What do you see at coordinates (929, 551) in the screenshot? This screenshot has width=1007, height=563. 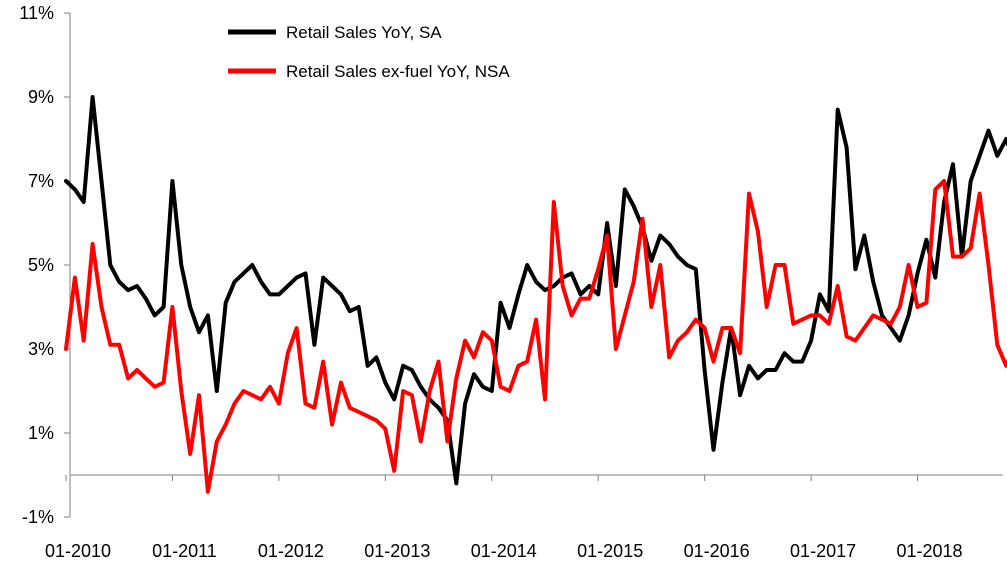 I see `x-tick-label: 01-2018` at bounding box center [929, 551].